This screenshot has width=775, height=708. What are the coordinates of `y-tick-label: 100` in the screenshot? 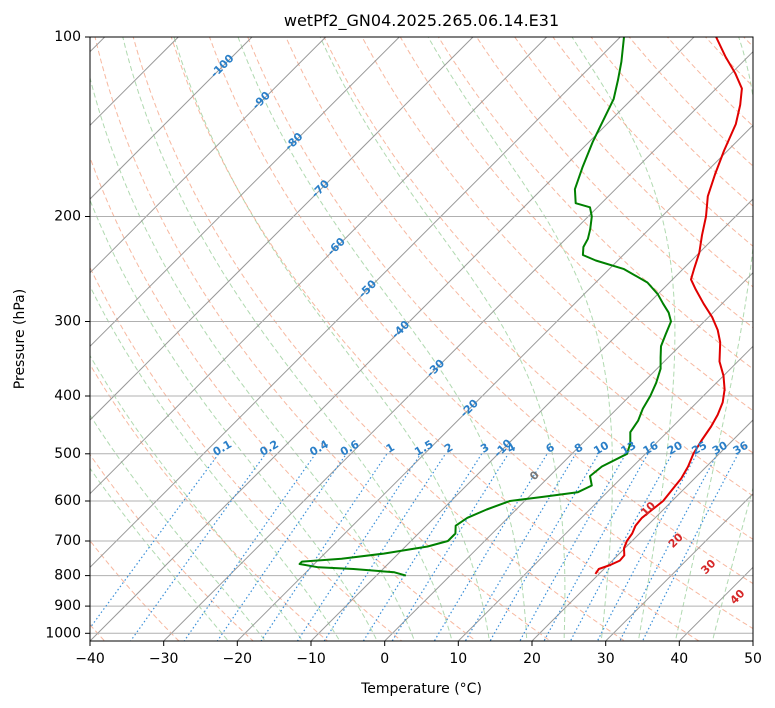 It's located at (67, 37).